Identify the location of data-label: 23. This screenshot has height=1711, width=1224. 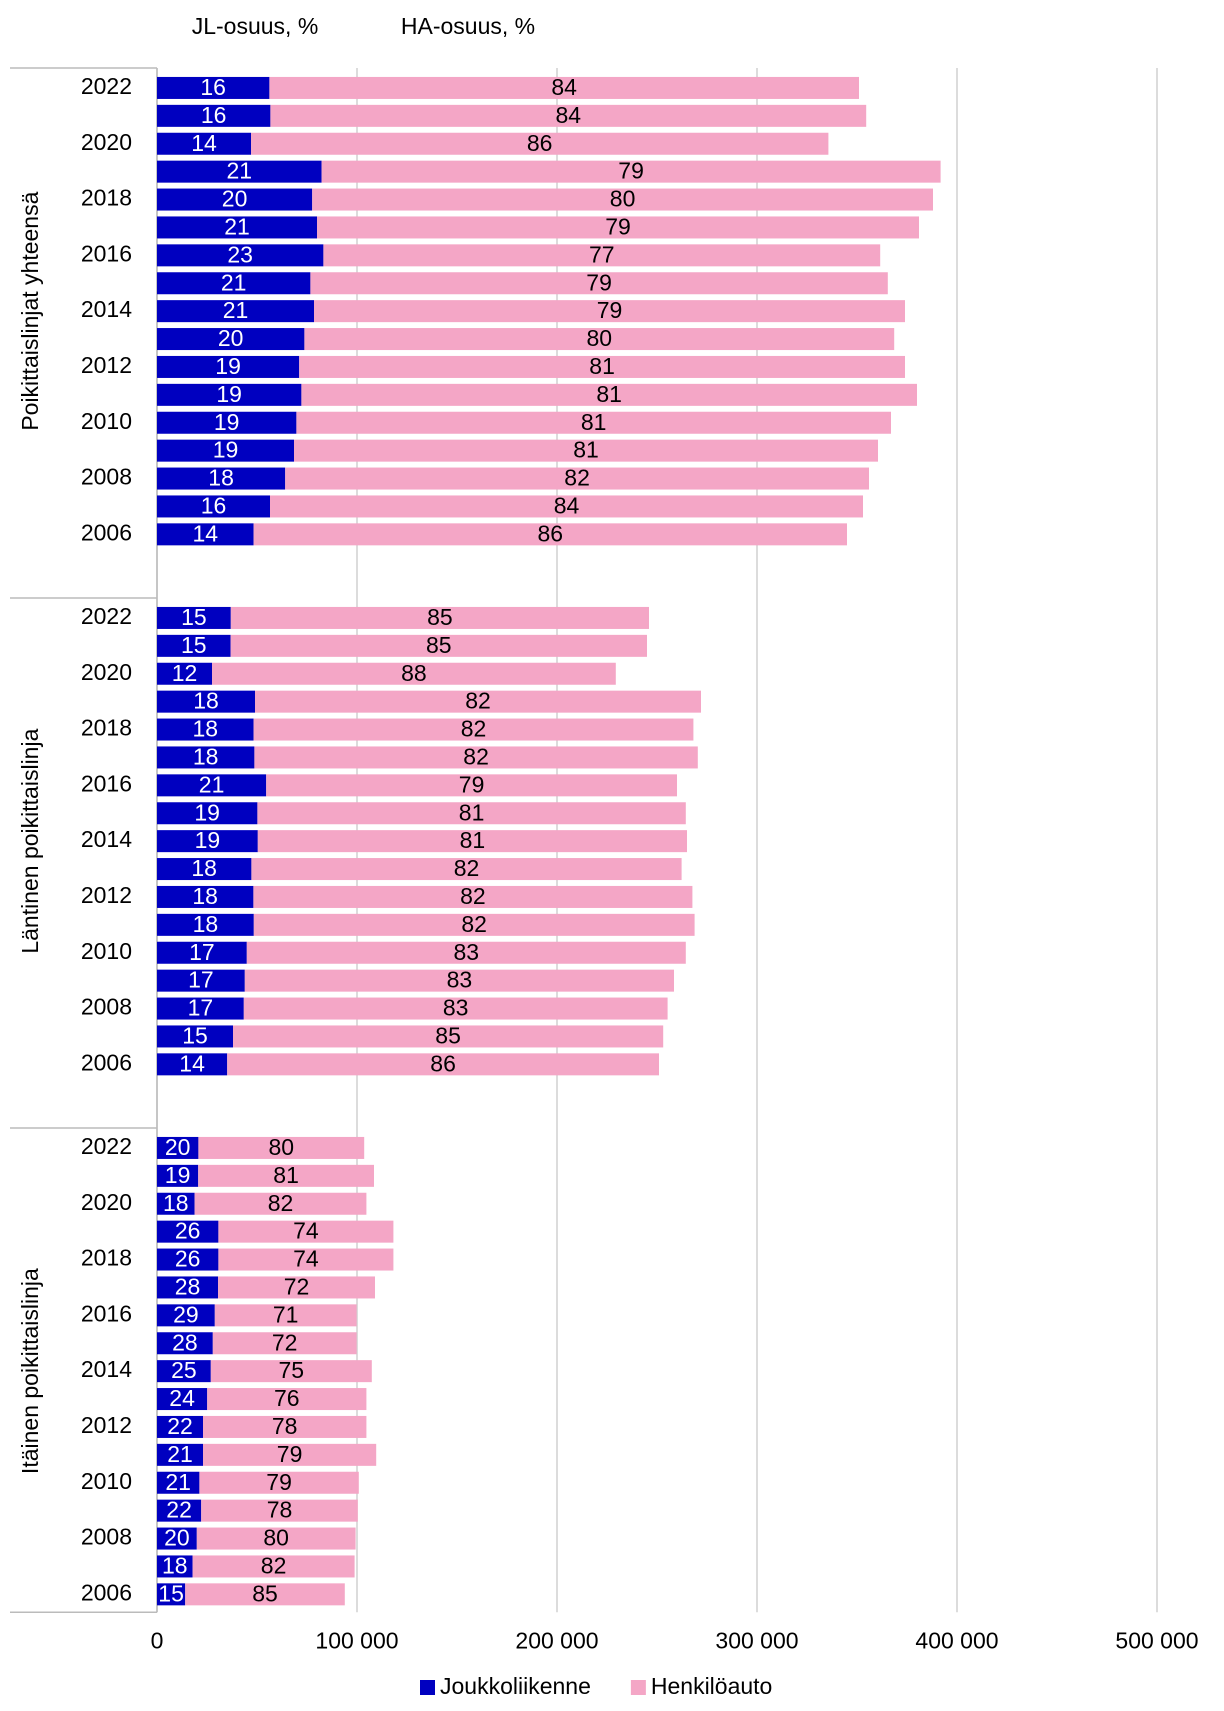
(240, 254).